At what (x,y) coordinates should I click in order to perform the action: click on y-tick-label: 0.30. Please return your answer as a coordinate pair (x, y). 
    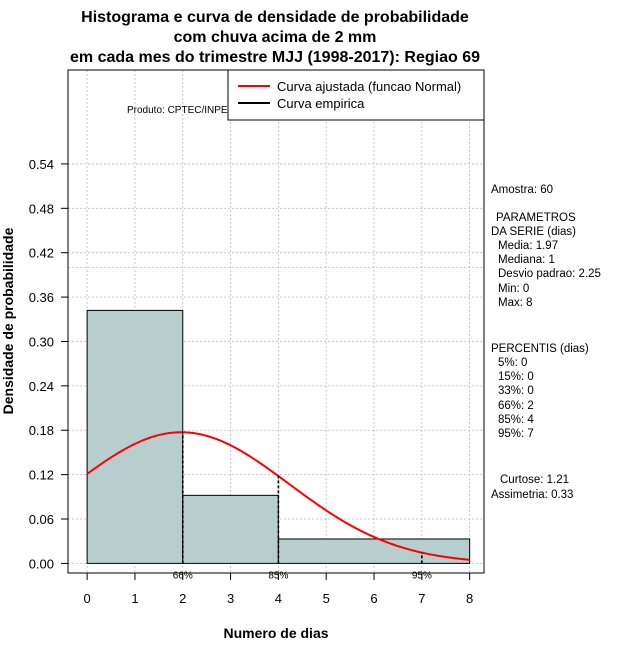
    Looking at the image, I should click on (41, 341).